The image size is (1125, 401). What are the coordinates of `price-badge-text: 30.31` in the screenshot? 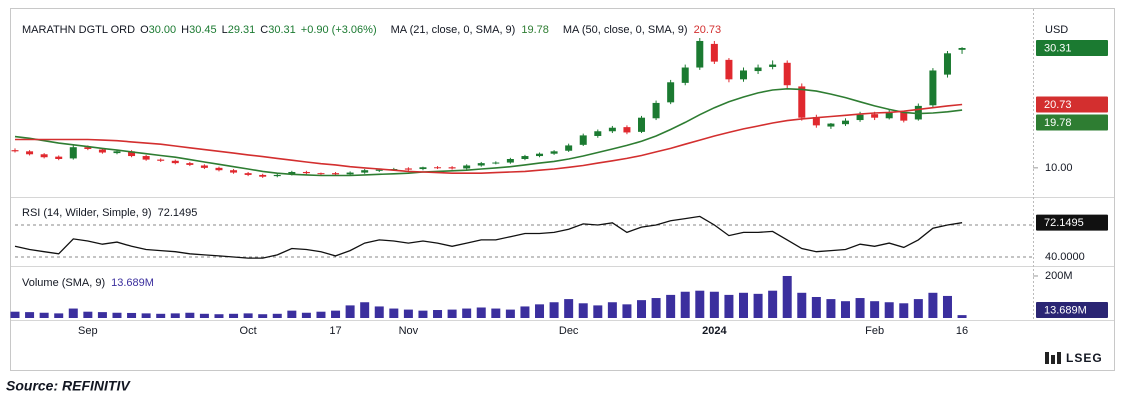 It's located at (1058, 48).